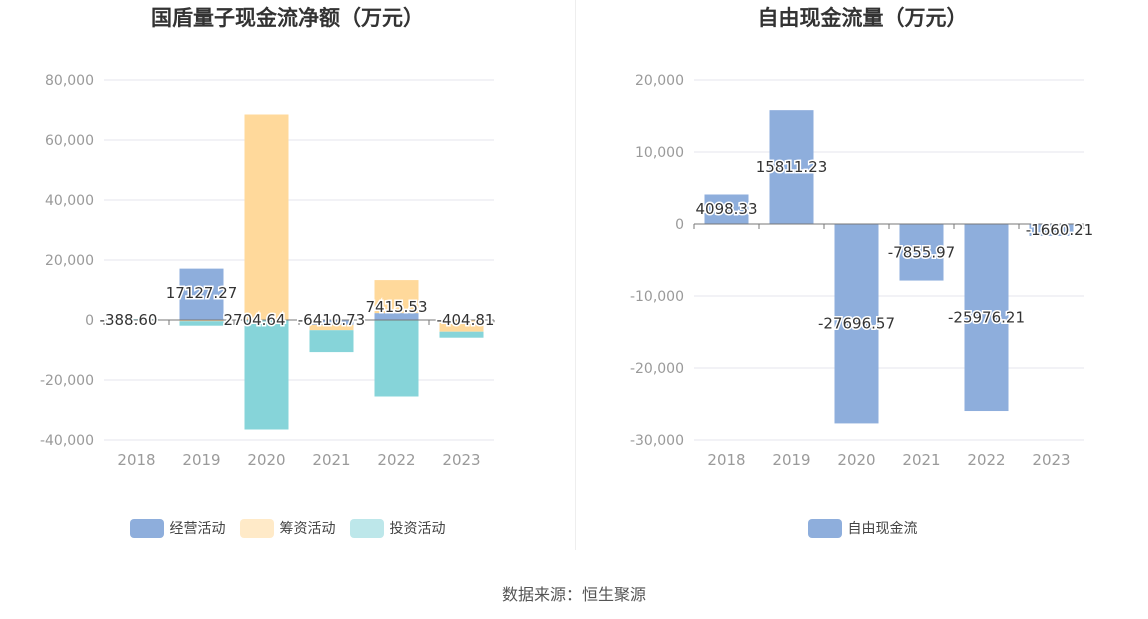 The image size is (1148, 619). I want to click on data-label: 4098.33, so click(726, 209).